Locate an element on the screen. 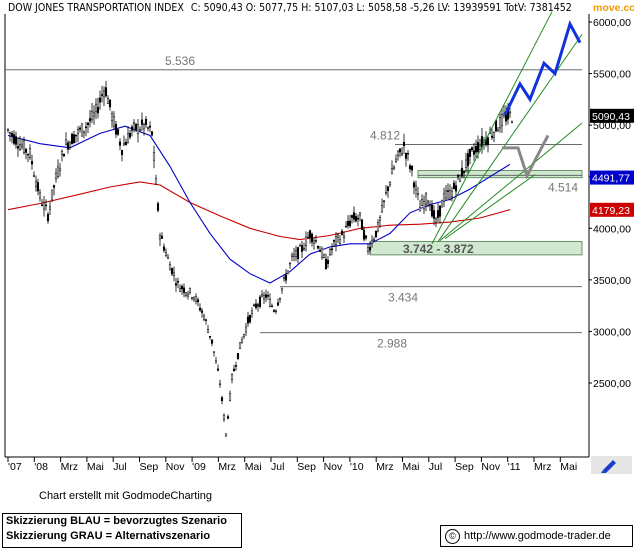 The width and height of the screenshot is (634, 550). trend-line is located at coordinates (492, 127).